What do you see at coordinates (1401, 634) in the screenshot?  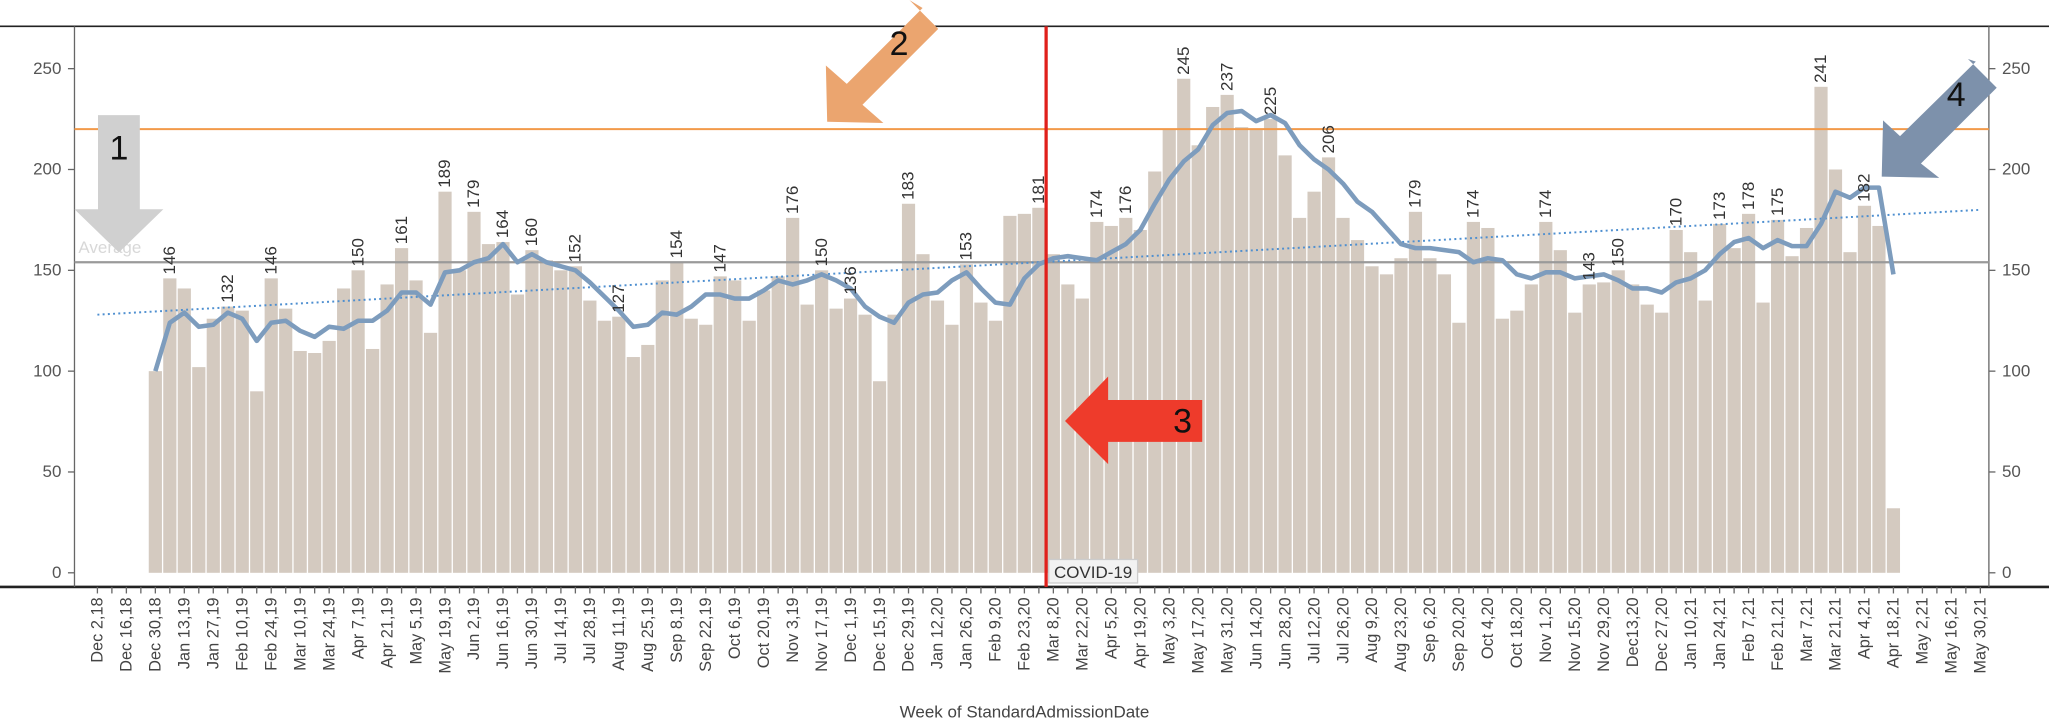 I see `x-tick-label: Aug 23,20` at bounding box center [1401, 634].